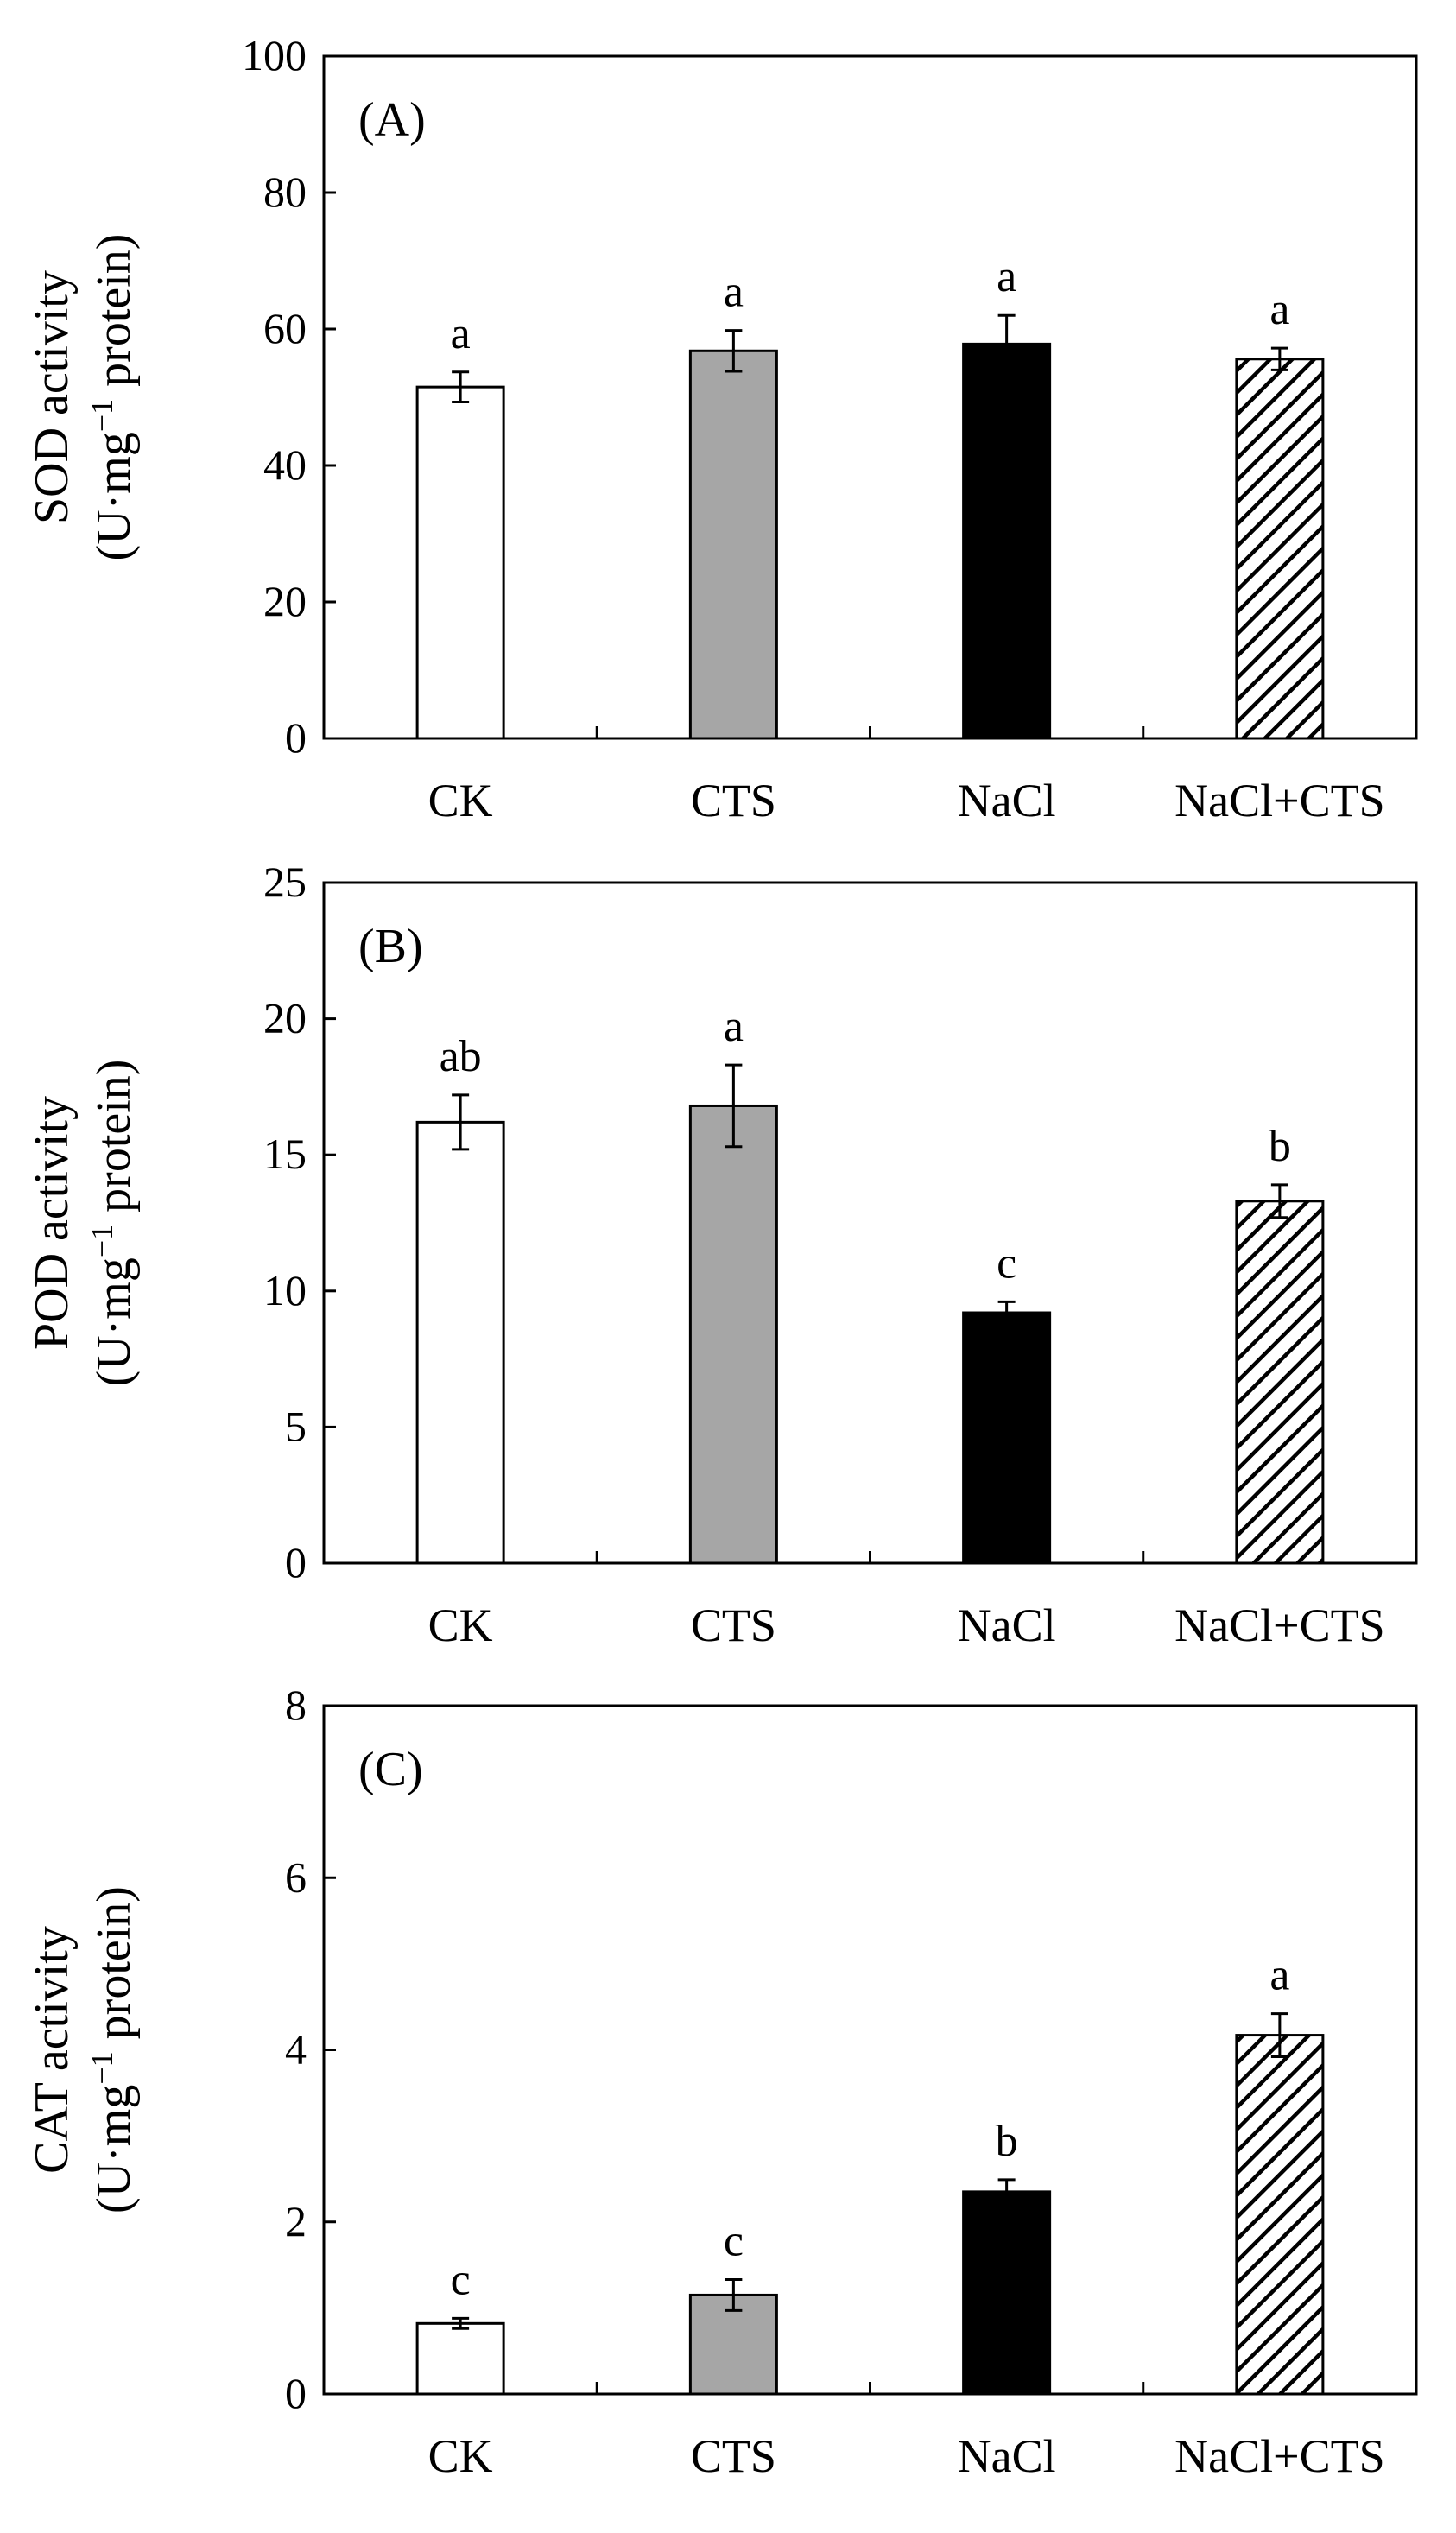  What do you see at coordinates (285, 192) in the screenshot?
I see `y-tick-label: 80` at bounding box center [285, 192].